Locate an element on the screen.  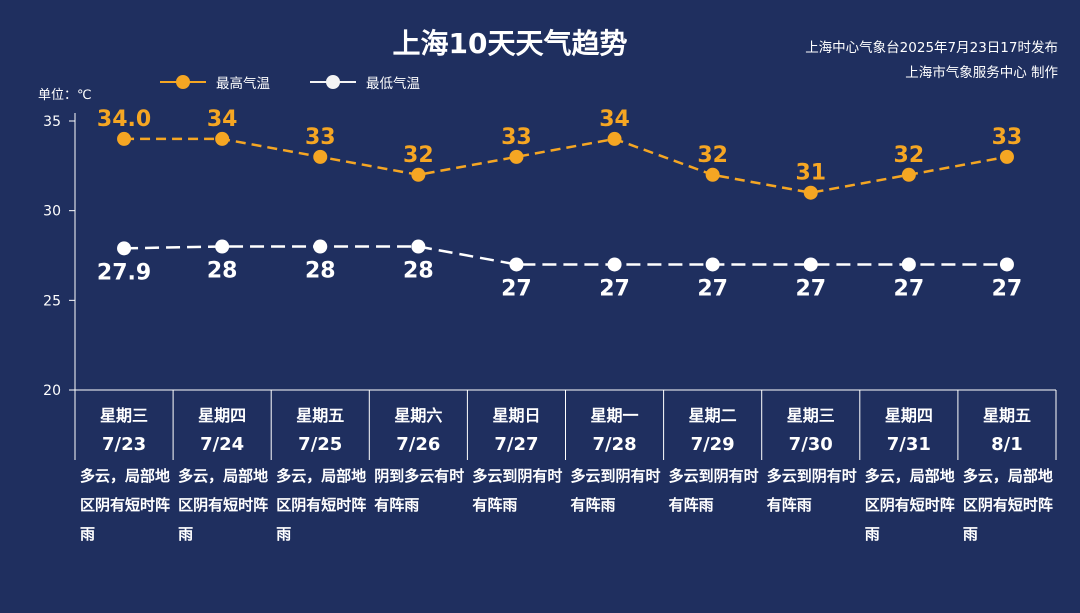
weekday-label: 星期二 is located at coordinates (713, 415).